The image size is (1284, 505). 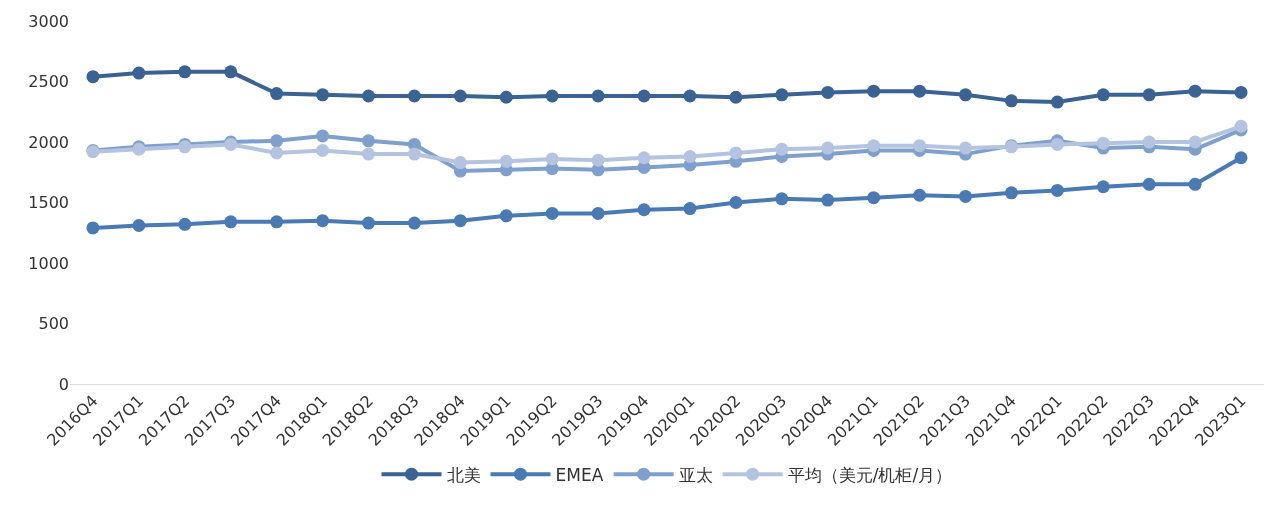 What do you see at coordinates (48, 82) in the screenshot?
I see `y-tick-label: 2500` at bounding box center [48, 82].